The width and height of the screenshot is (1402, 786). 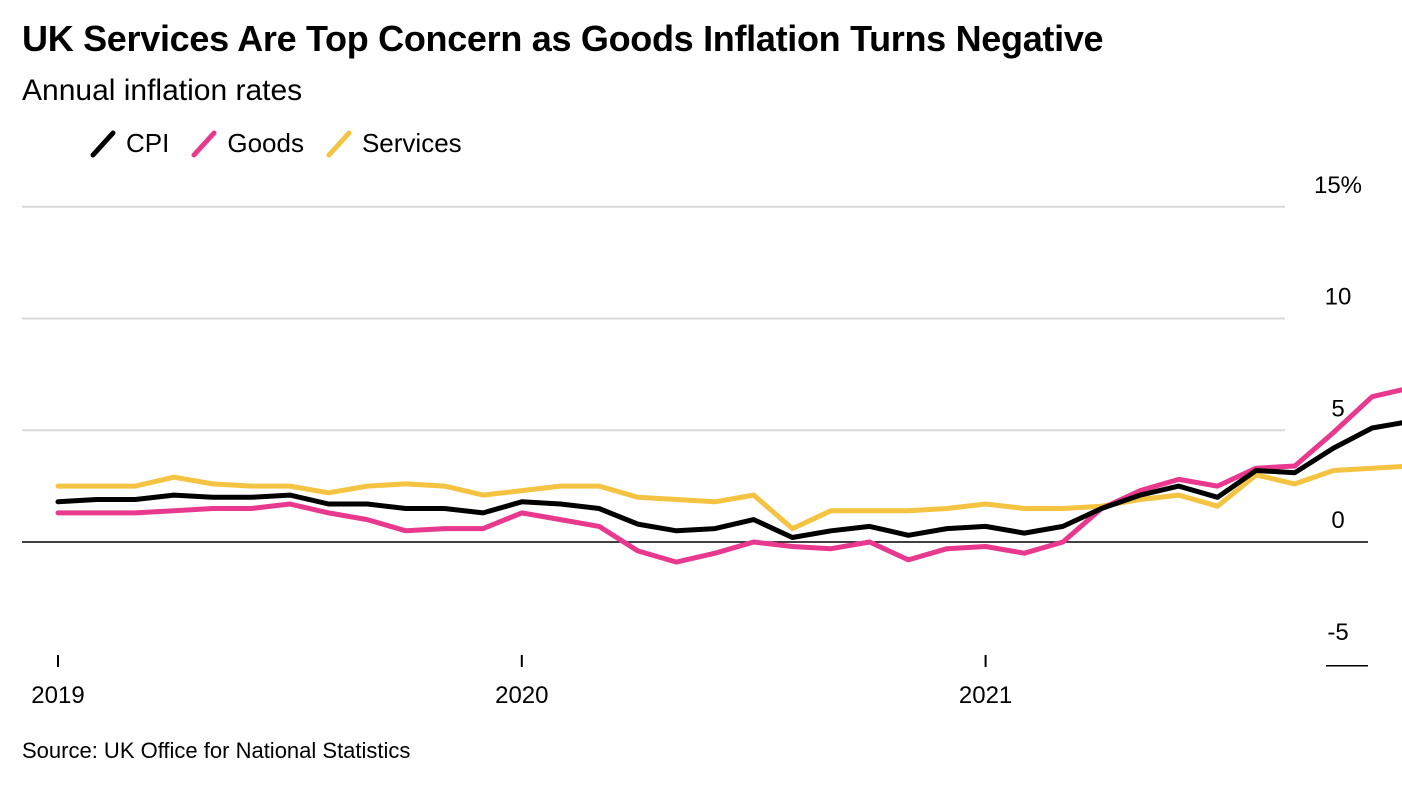 I want to click on y-tick-label-10: 10, so click(x=1338, y=297).